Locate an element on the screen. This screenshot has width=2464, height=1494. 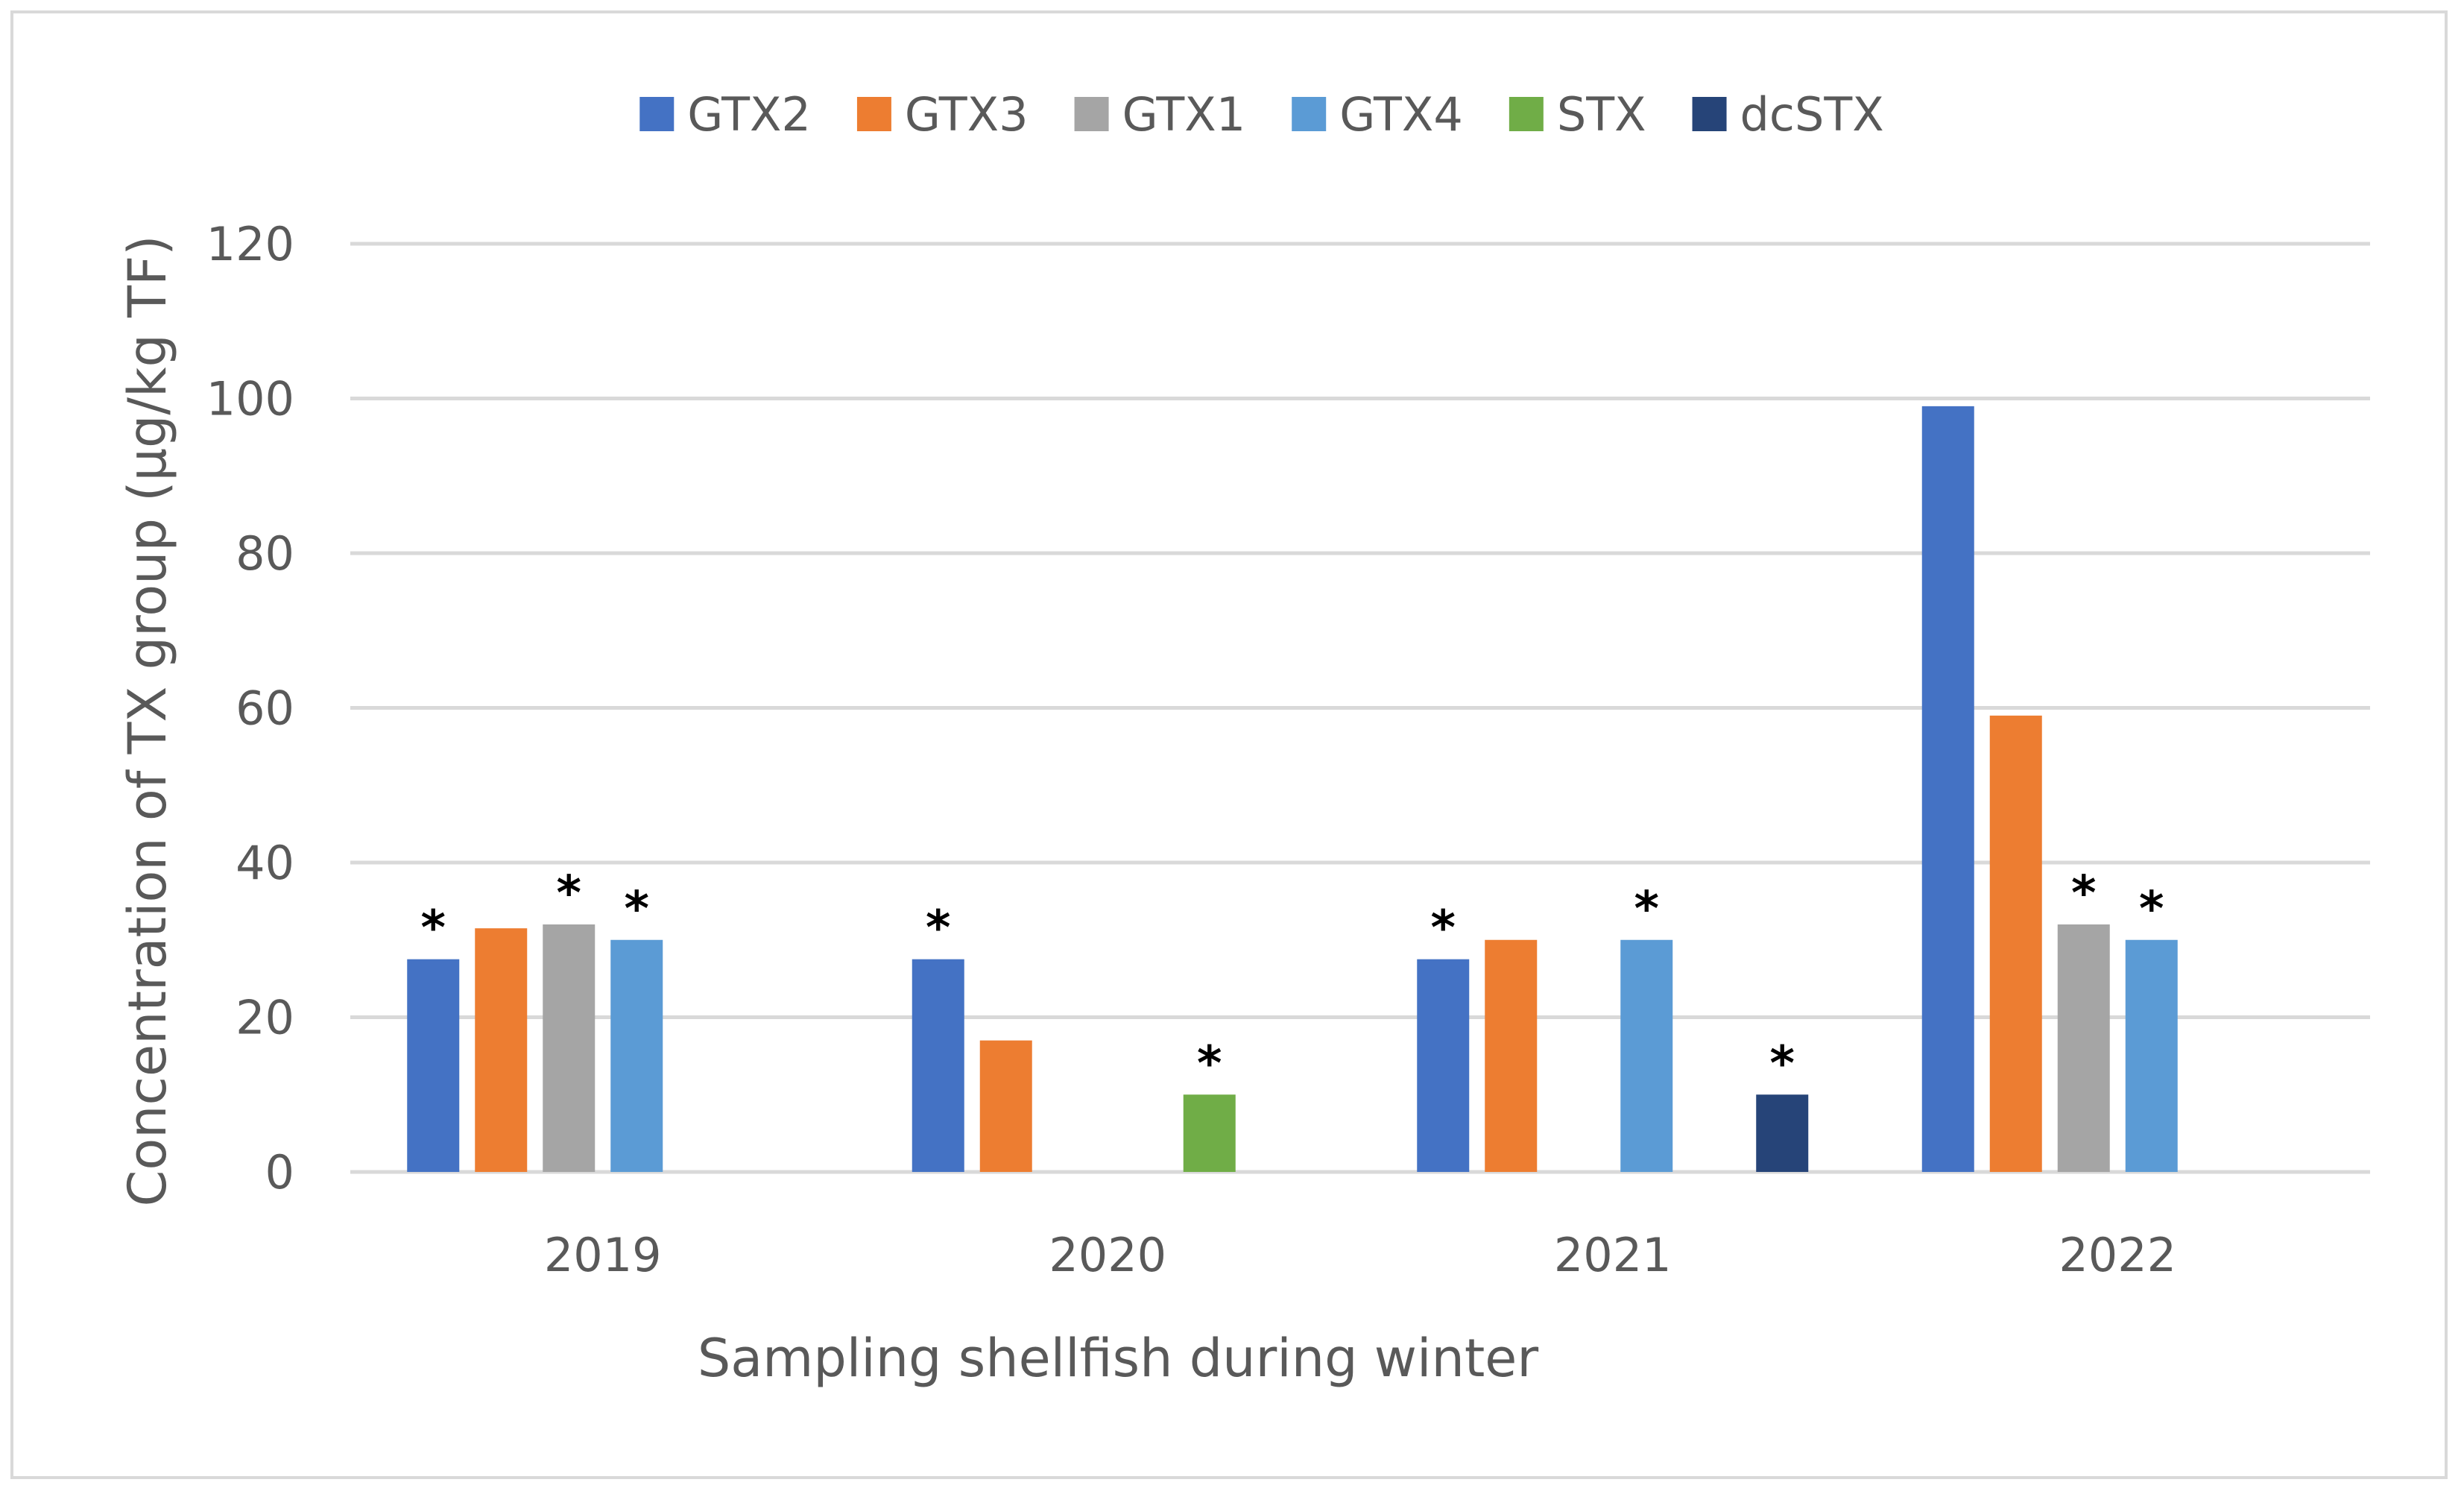
legend-swatch-dcstx is located at coordinates (1709, 114).